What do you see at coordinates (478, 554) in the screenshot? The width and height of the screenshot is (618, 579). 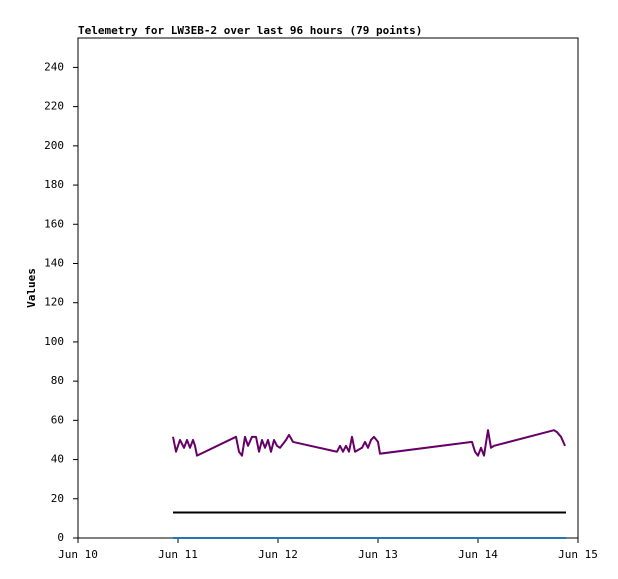 I see `x-tick-label: Jun 14` at bounding box center [478, 554].